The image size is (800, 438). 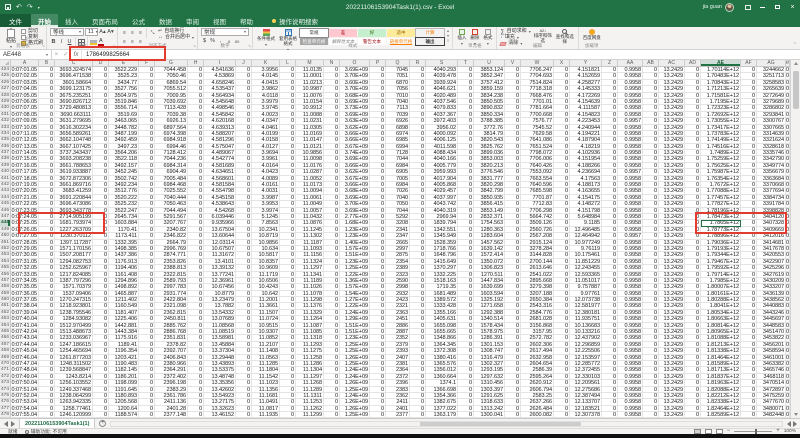 What do you see at coordinates (586, 313) in the screenshot?
I see `cell-Y462: 12.380181` at bounding box center [586, 313].